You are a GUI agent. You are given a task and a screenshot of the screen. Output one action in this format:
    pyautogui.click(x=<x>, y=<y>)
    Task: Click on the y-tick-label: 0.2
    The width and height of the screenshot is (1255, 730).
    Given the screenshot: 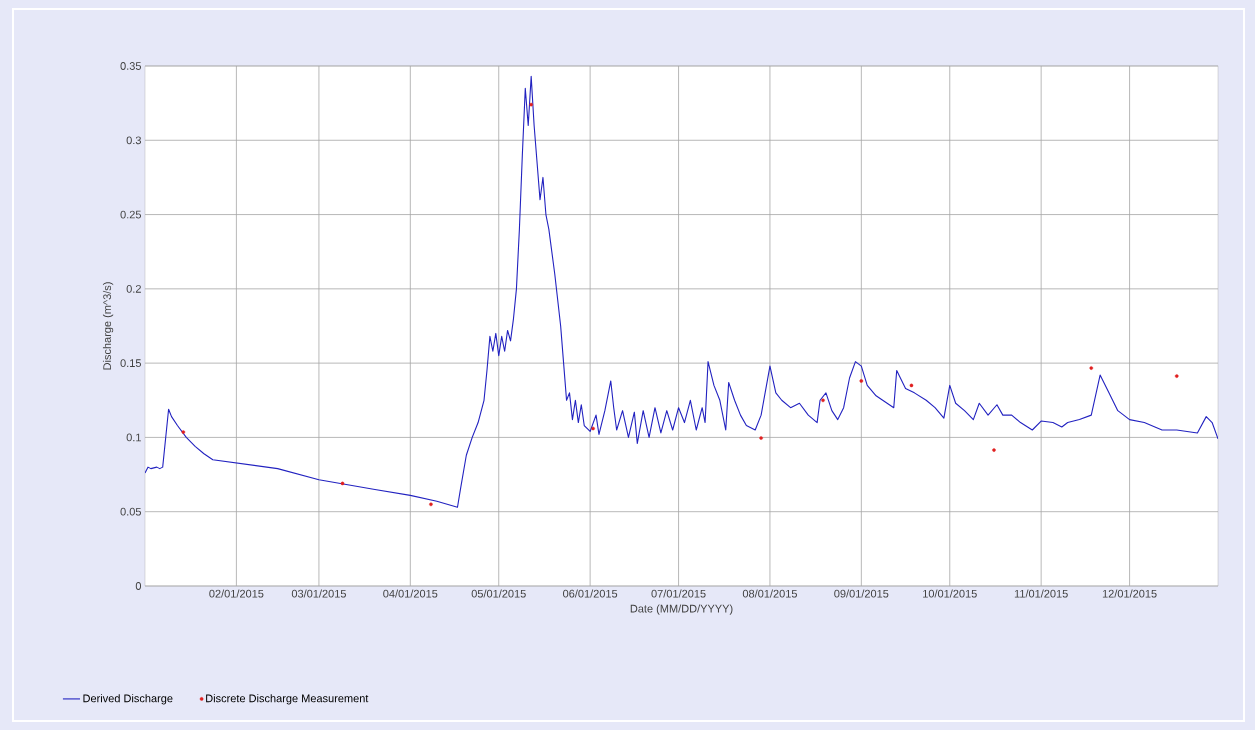 What is the action you would take?
    pyautogui.click(x=133, y=288)
    